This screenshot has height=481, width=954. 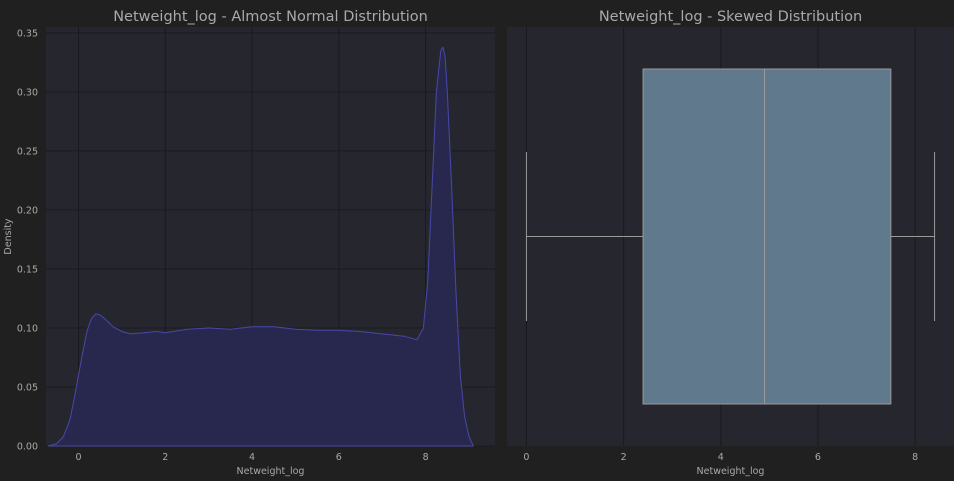 I want to click on left-y-ticks: 0.00 0.05 0.10 0.15 0.20 0.25 0.30 0.35, so click(x=27, y=240).